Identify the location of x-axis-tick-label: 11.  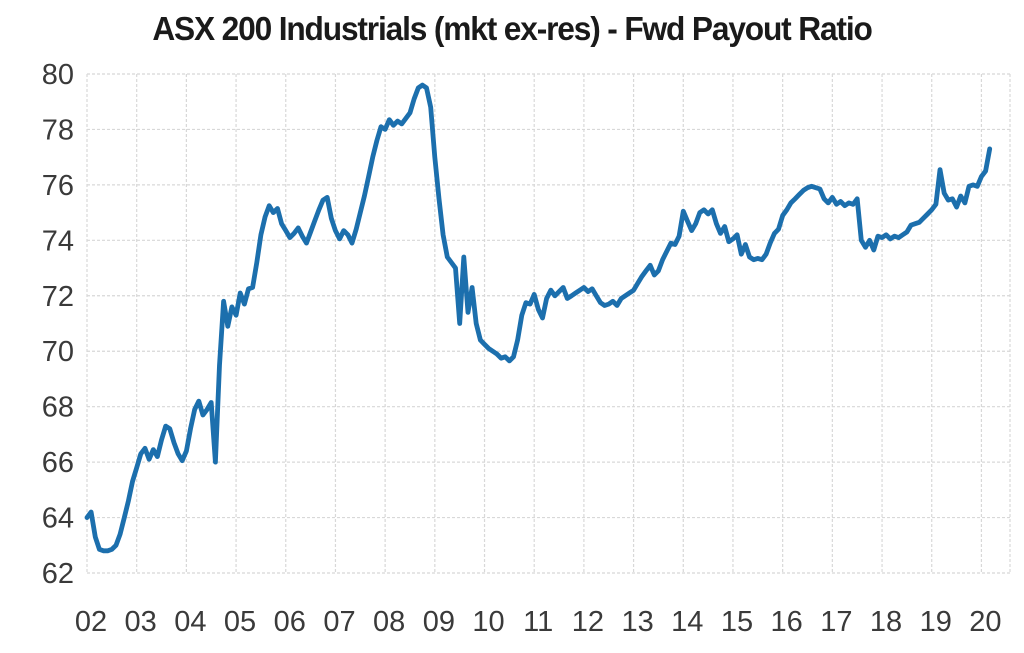
(538, 622).